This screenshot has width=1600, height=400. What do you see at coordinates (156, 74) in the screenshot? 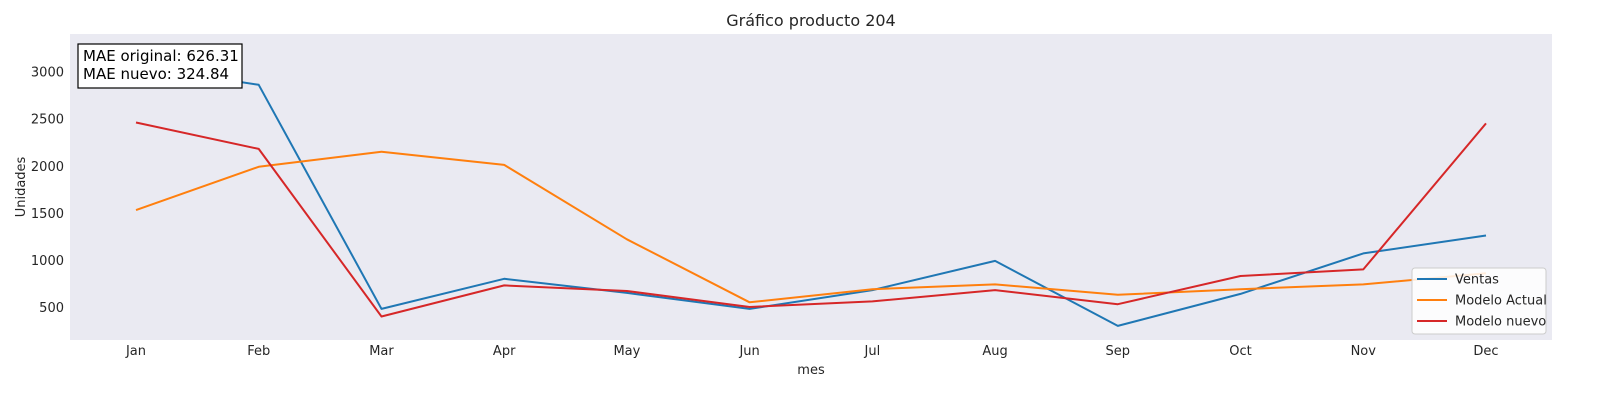
I see `annotation-line-mae-nuevo: MAE nuevo: 324.84` at bounding box center [156, 74].